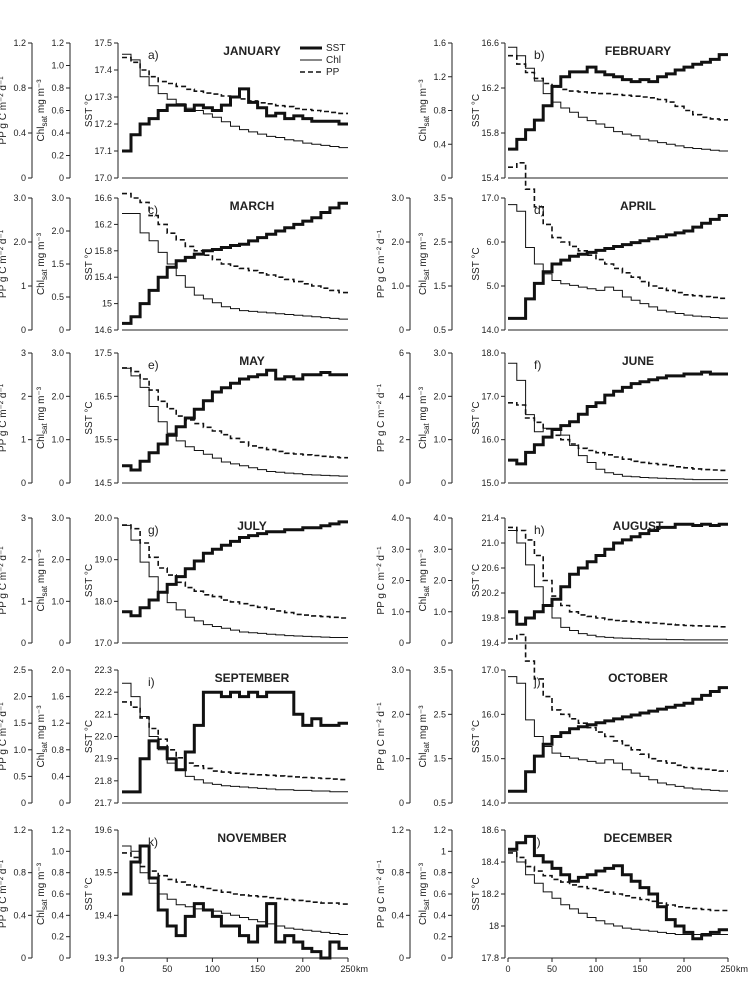 Image resolution: width=756 pixels, height=986 pixels. I want to click on x-unit-label: km, so click(742, 969).